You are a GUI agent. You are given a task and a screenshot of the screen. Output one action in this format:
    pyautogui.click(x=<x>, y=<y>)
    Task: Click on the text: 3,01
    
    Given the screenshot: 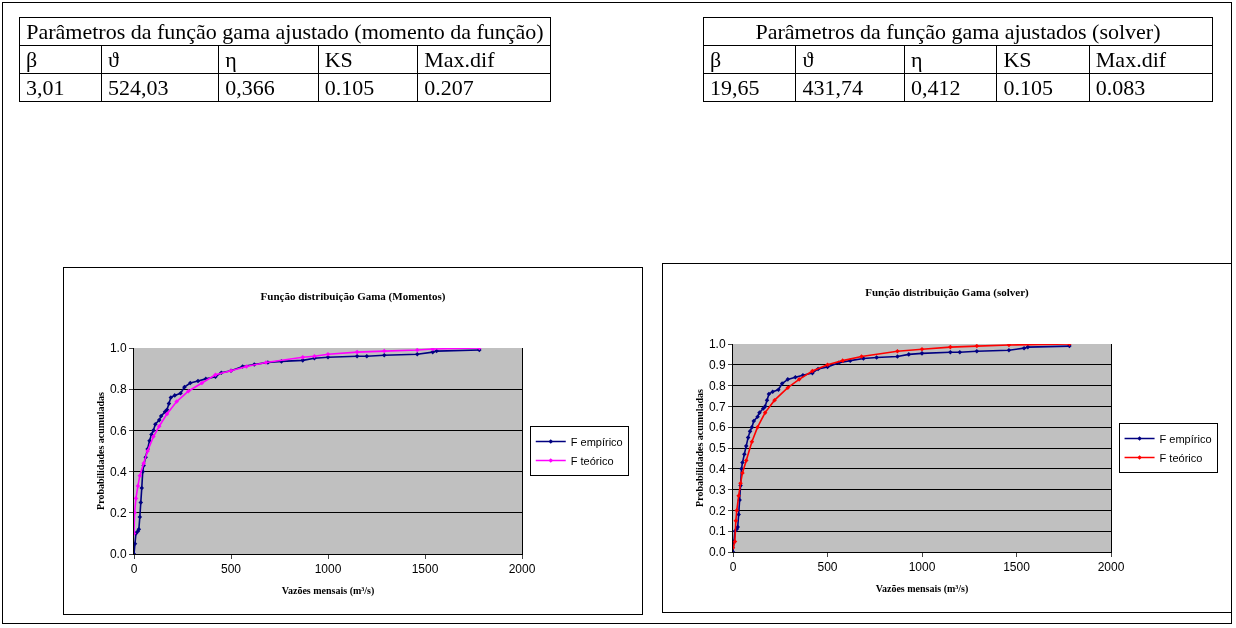 What is the action you would take?
    pyautogui.click(x=60, y=87)
    